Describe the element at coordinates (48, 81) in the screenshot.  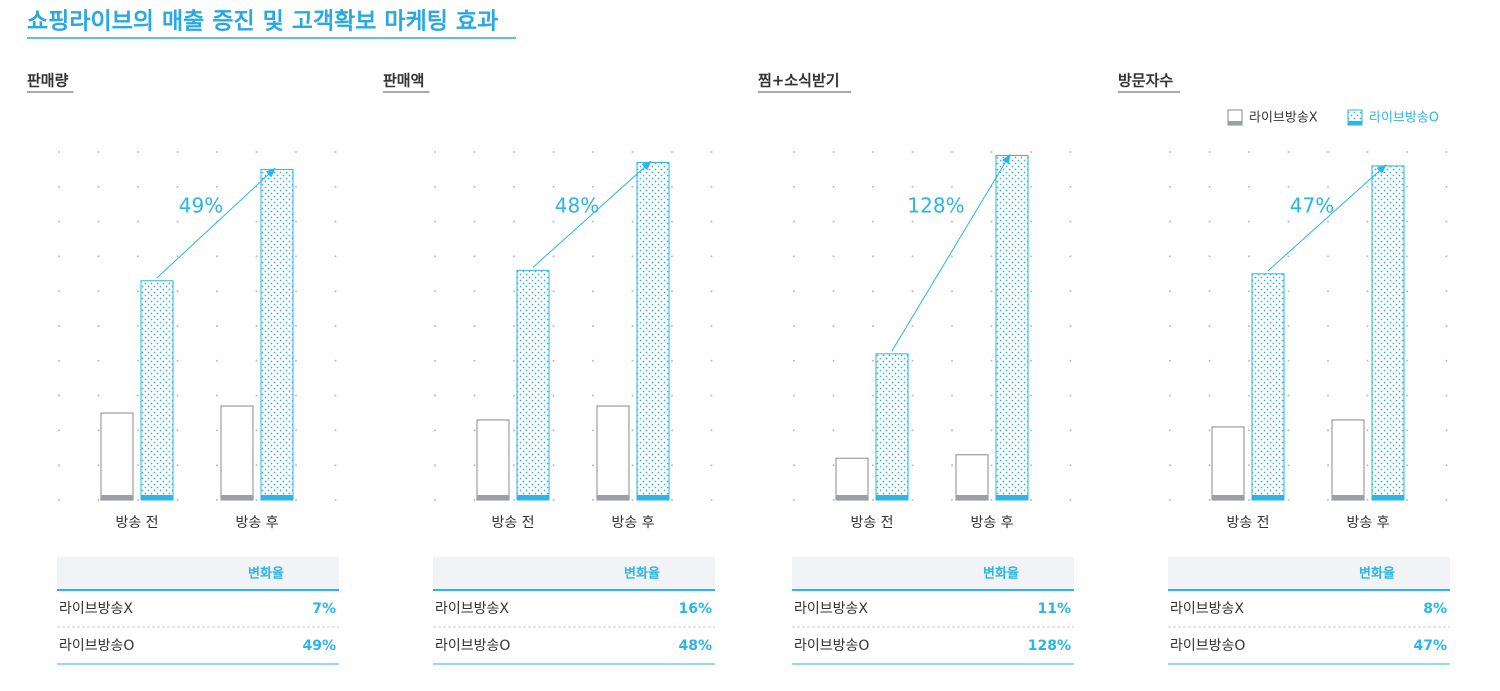
I see `chart-title: 판매량` at that location.